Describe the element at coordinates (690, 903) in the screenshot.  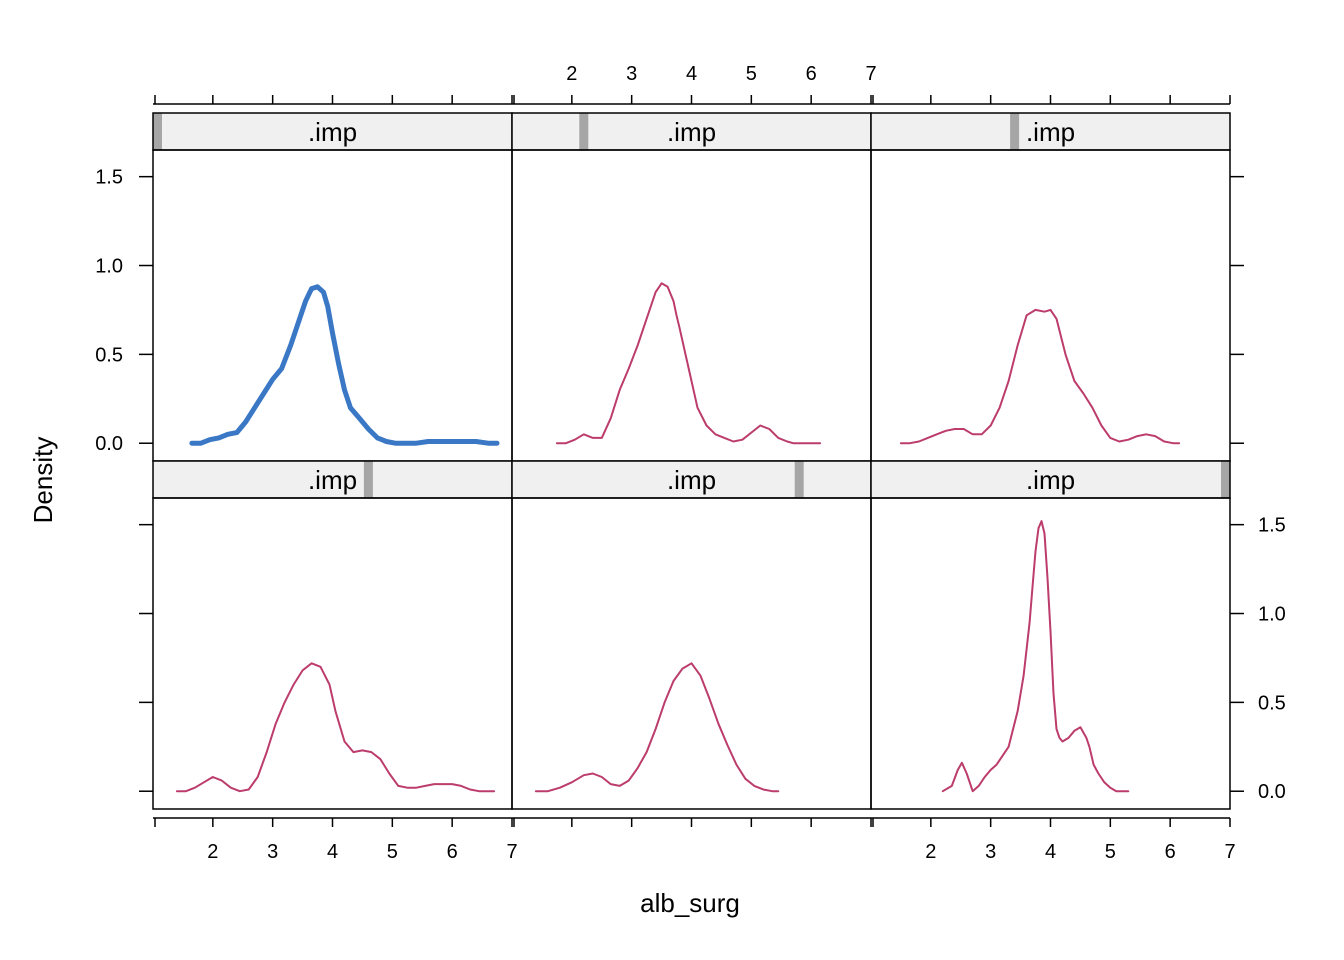
I see `x-axis-title: alb_surg` at that location.